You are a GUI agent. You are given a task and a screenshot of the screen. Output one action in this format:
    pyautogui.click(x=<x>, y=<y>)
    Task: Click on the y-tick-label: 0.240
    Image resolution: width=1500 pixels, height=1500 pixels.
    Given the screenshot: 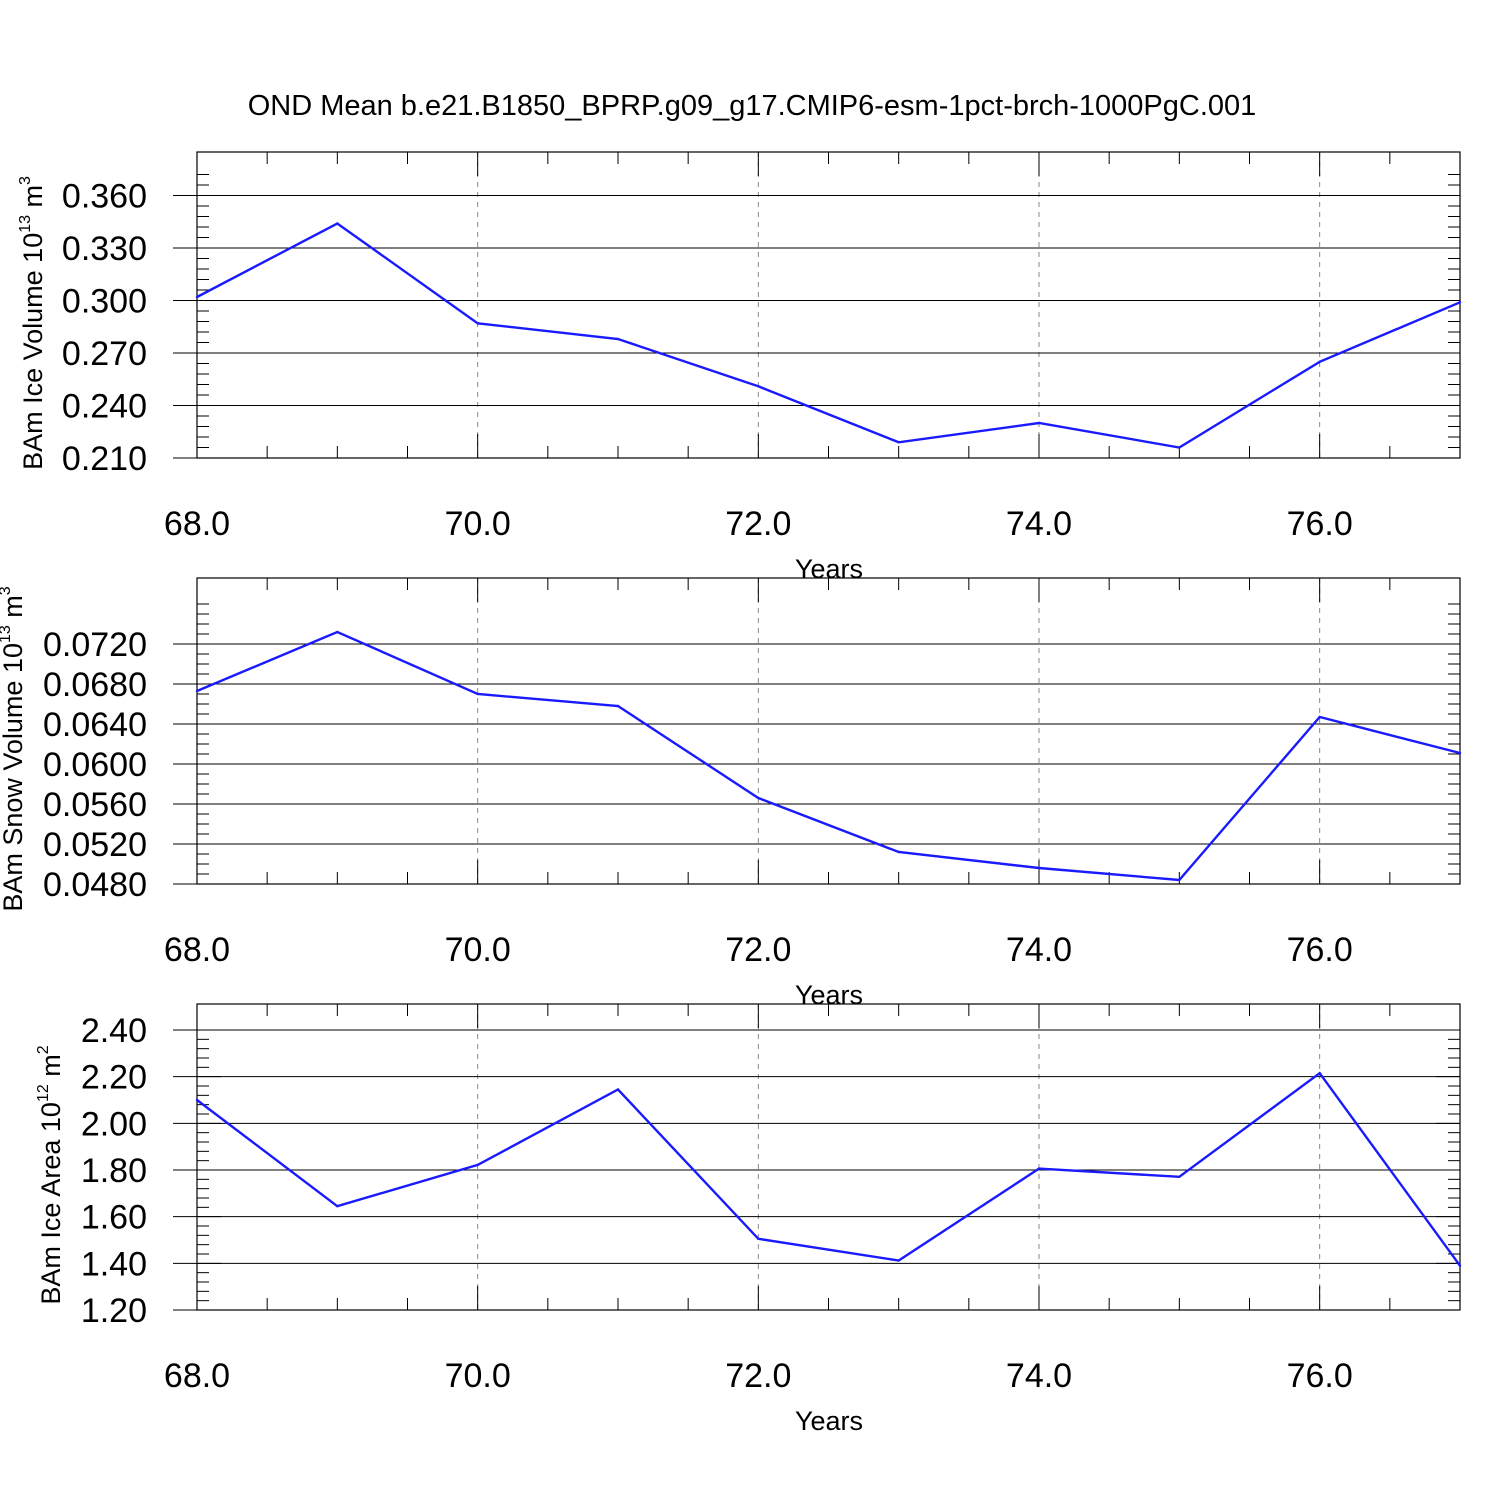 What is the action you would take?
    pyautogui.click(x=104, y=407)
    